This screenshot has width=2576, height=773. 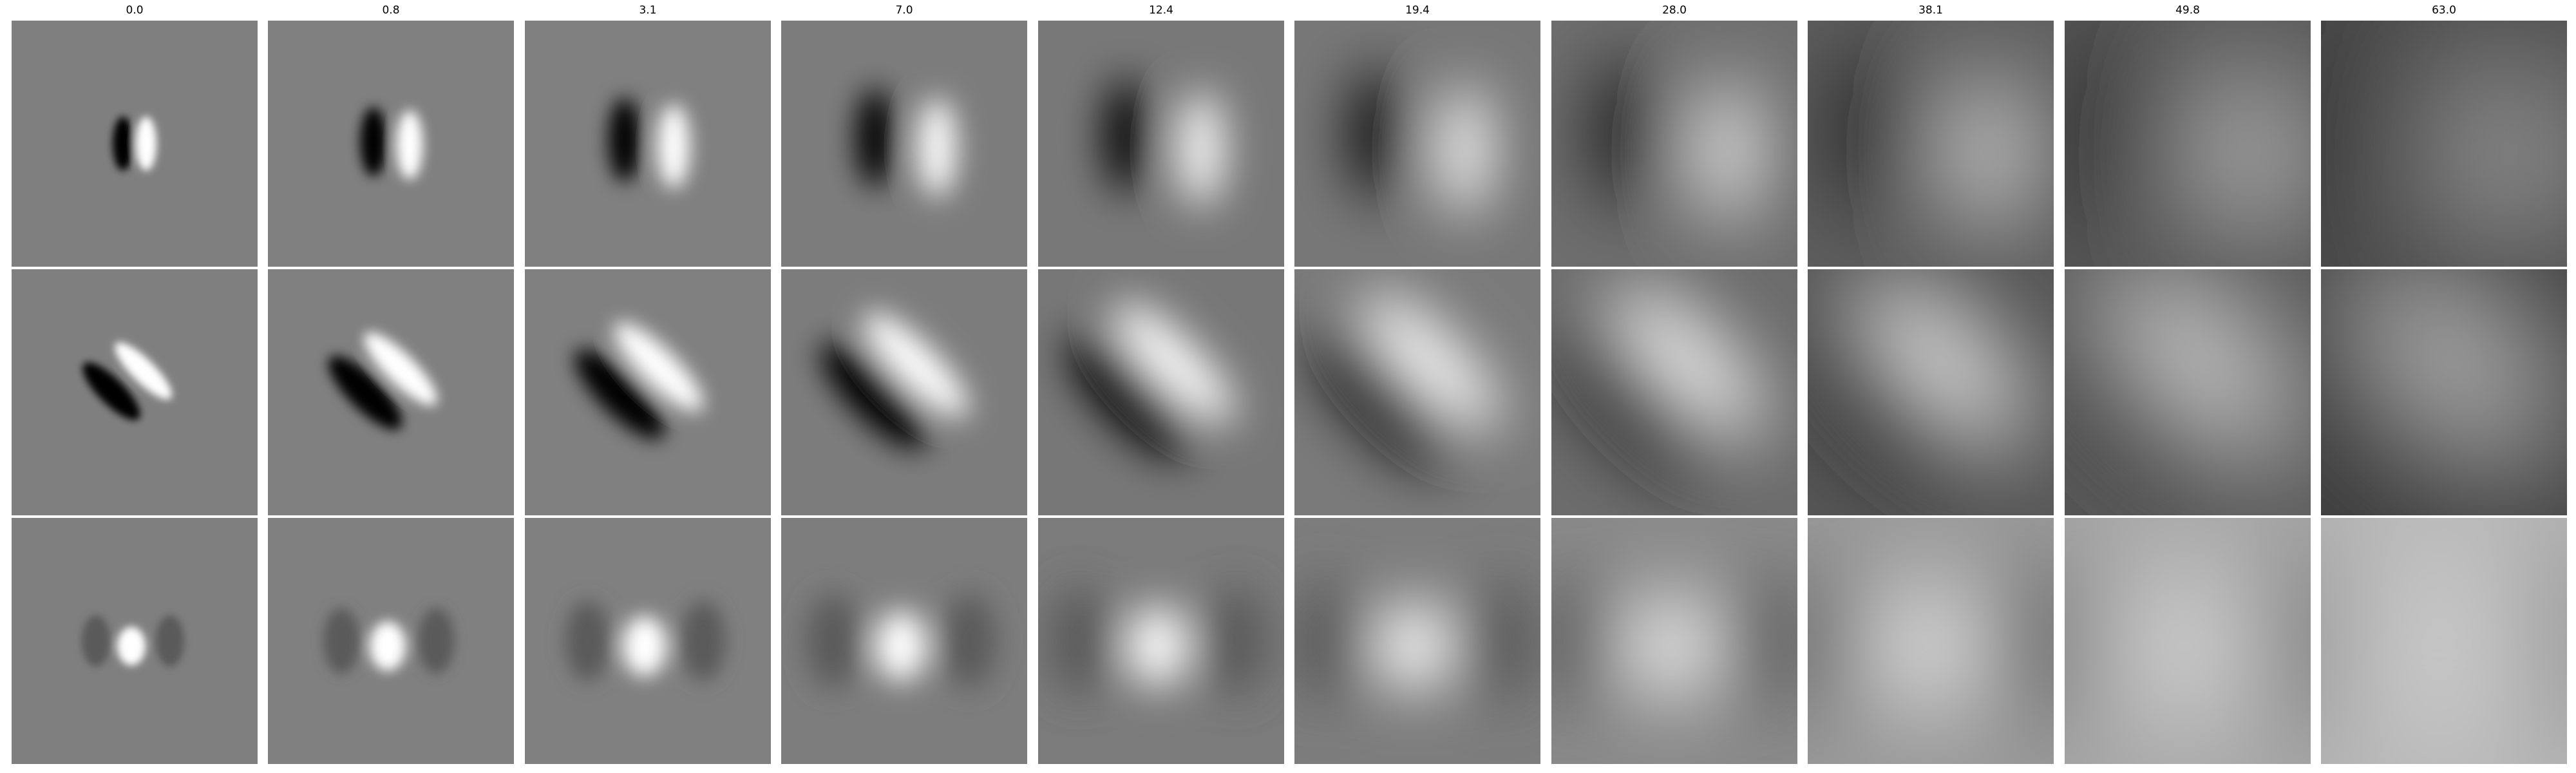 I want to click on column-title: 7.0, so click(x=904, y=10).